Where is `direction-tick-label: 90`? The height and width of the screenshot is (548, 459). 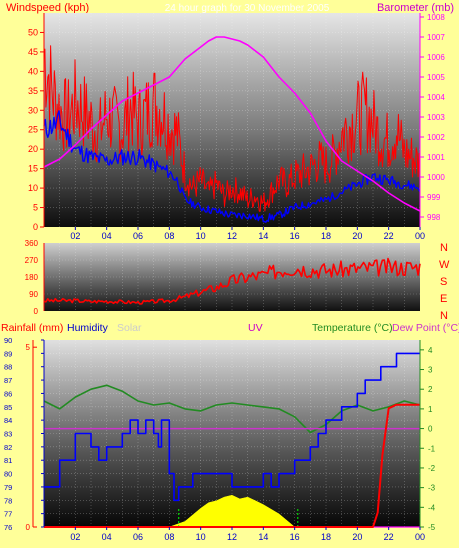 direction-tick-label: 90 is located at coordinates (33, 294).